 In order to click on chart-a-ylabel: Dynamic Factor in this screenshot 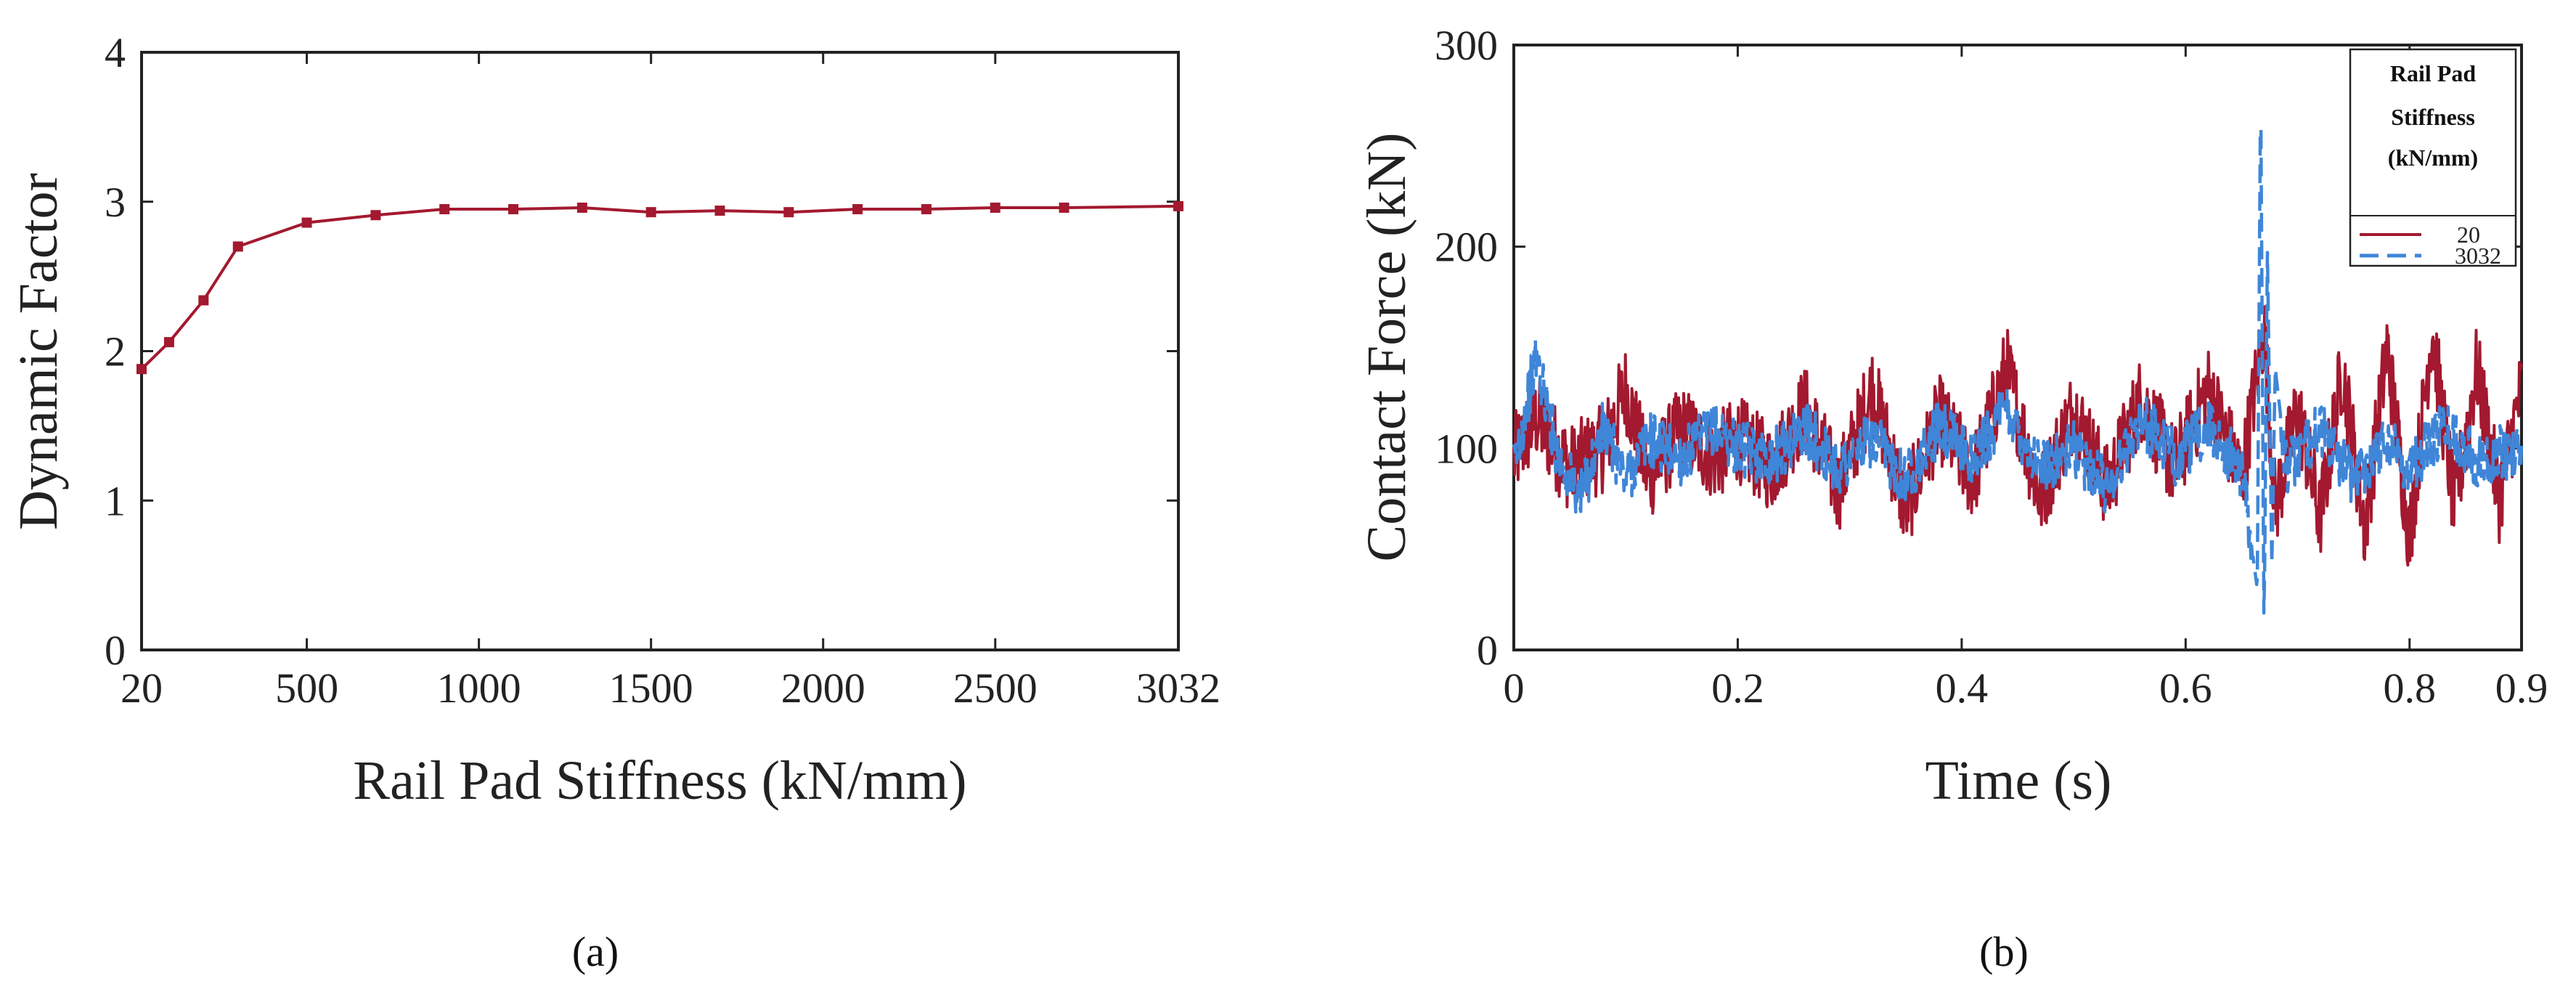, I will do `click(38, 351)`.